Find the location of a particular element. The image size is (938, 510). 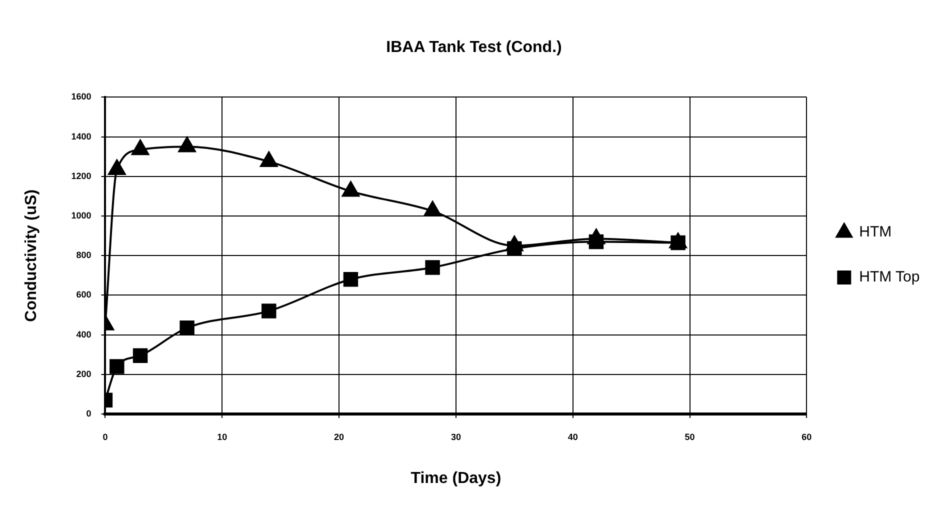

x-tick-label: 30 is located at coordinates (455, 437).